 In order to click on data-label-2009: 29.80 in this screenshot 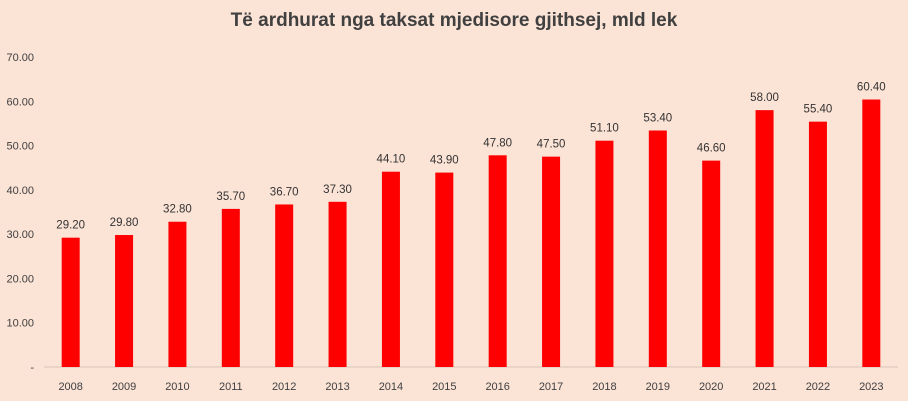, I will do `click(124, 223)`.